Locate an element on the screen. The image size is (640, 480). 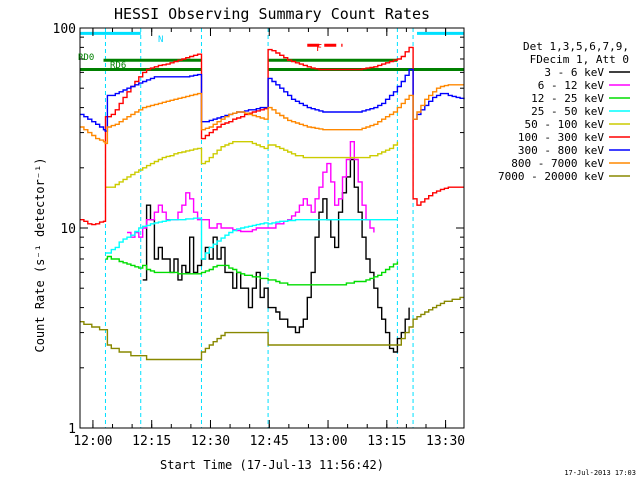
legend-label-7: 800 - 7000 keV is located at coordinates (557, 163).